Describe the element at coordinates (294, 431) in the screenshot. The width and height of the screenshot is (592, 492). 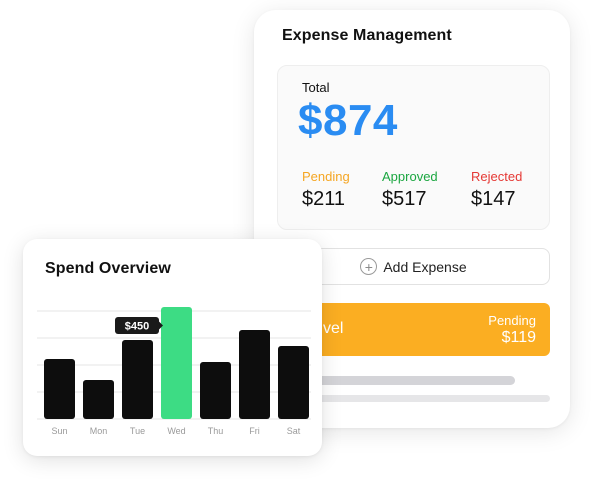
I see `x-tick-label: Sat` at that location.